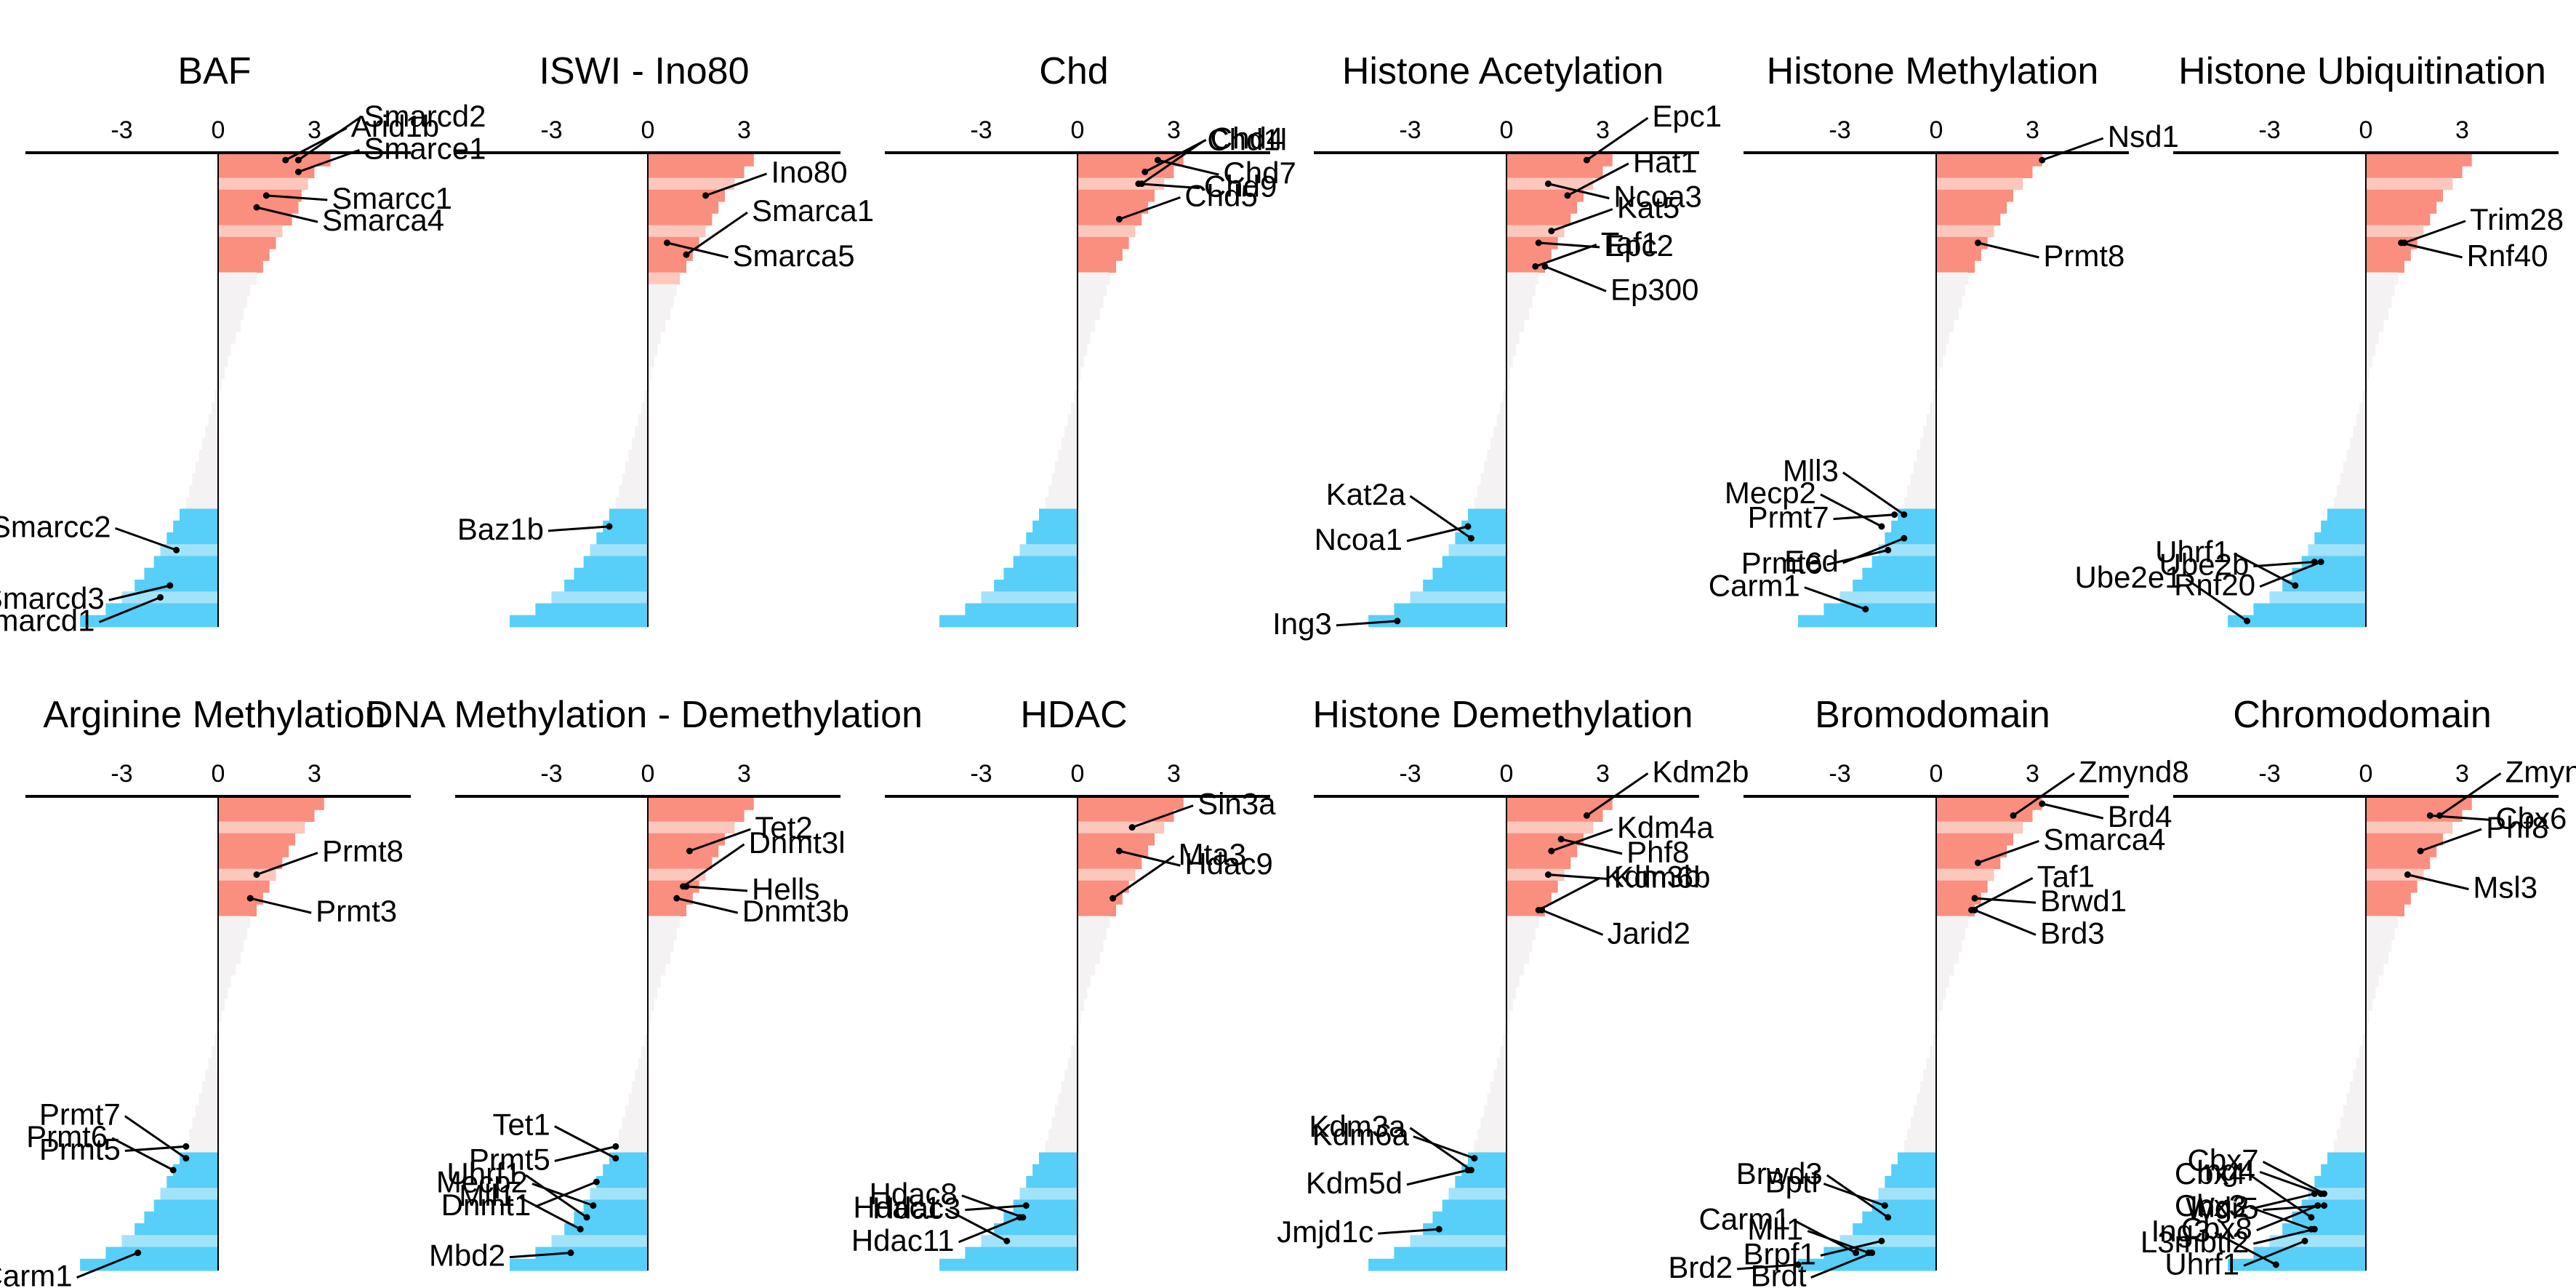 The width and height of the screenshot is (2576, 1288). What do you see at coordinates (1366, 494) in the screenshot?
I see `gene-label: Kat2a` at bounding box center [1366, 494].